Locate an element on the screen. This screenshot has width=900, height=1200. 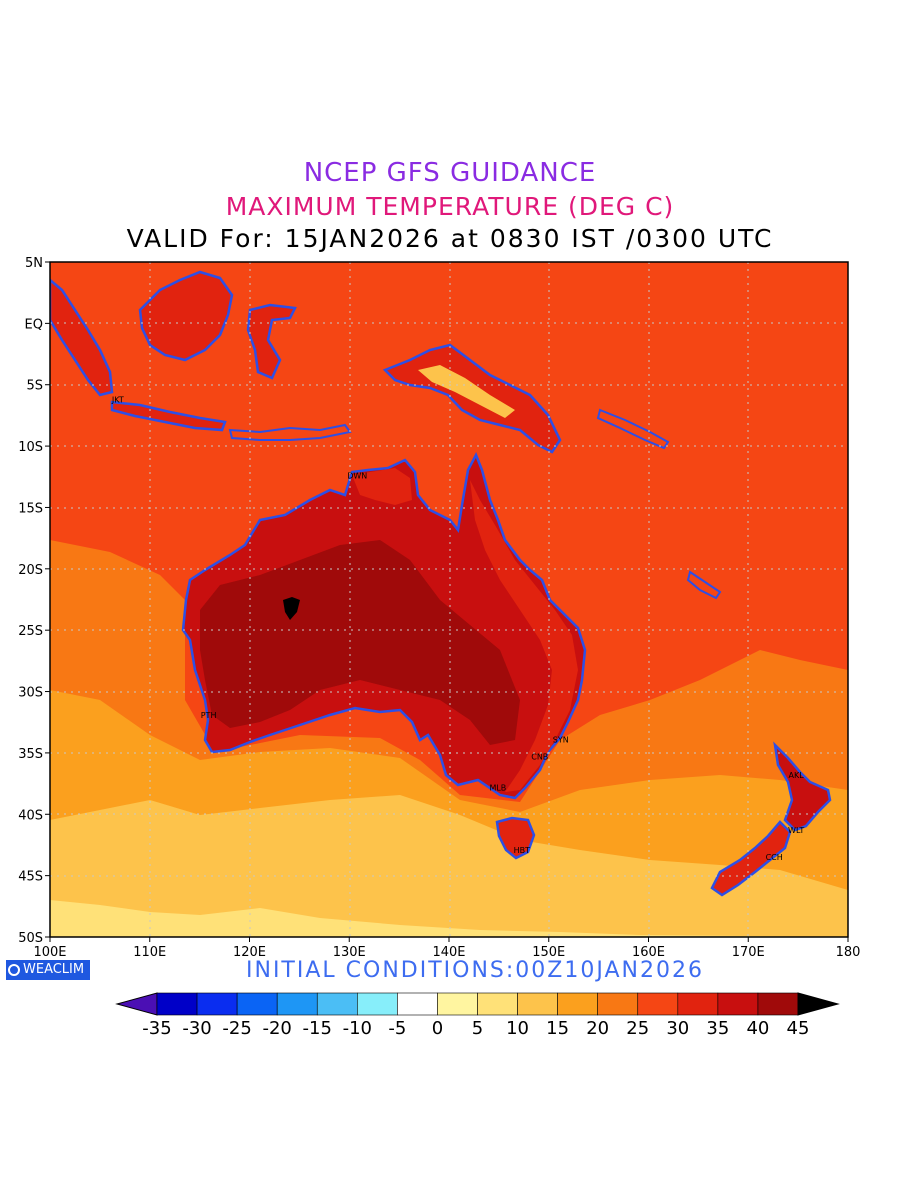
lon-tick-label: 120E is located at coordinates (249, 952).